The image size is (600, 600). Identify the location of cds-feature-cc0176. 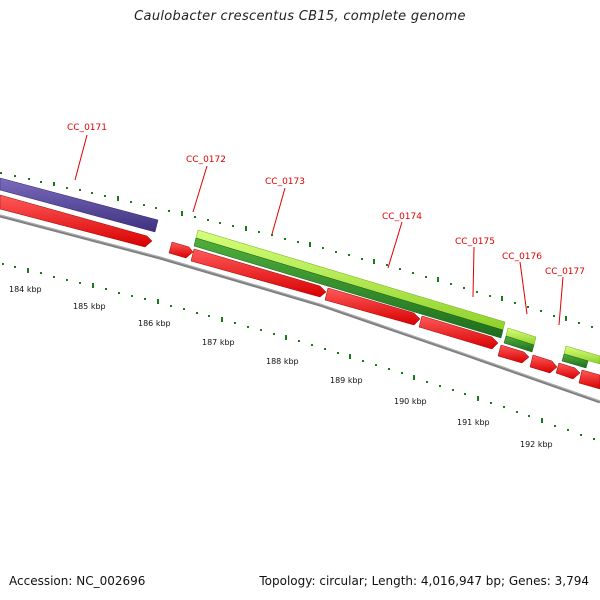
(513, 354).